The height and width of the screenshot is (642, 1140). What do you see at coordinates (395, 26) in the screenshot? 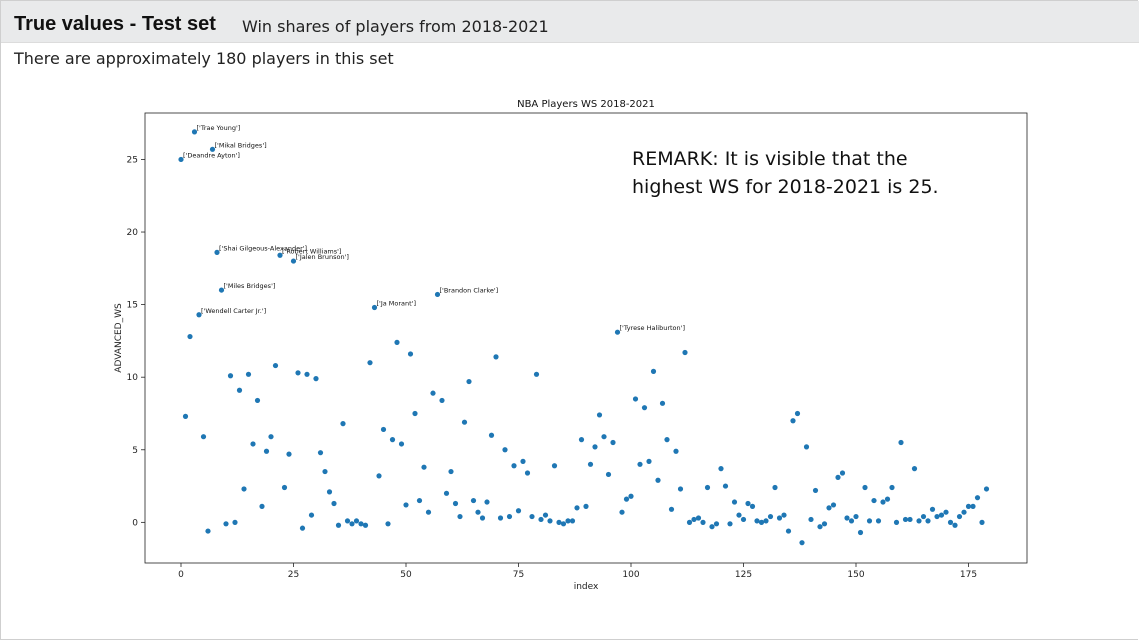
I see `page-subtitle: Win shares of players from 2018-2021` at bounding box center [395, 26].